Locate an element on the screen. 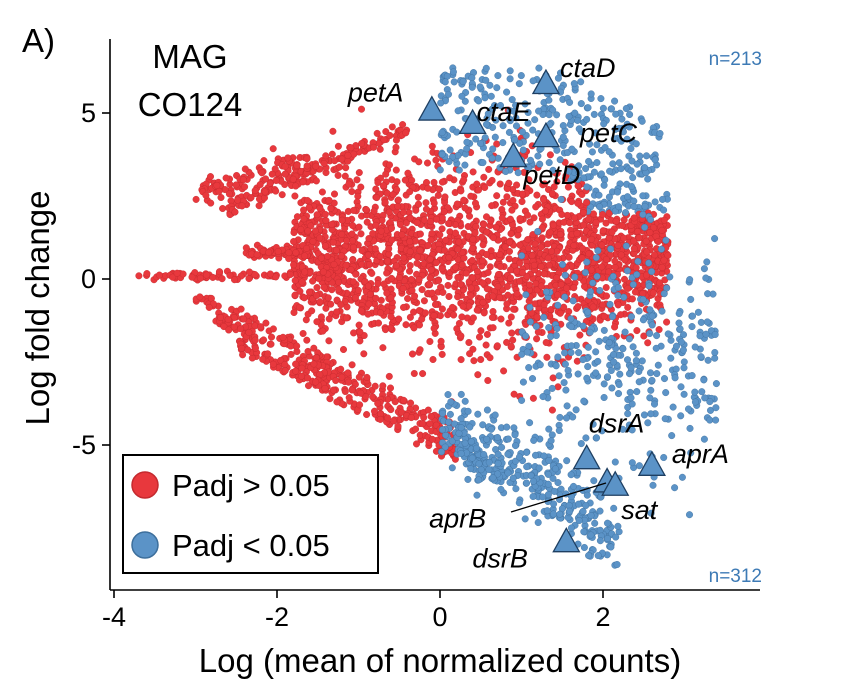 This screenshot has height=696, width=846. legend-swatch-sig is located at coordinates (145, 545).